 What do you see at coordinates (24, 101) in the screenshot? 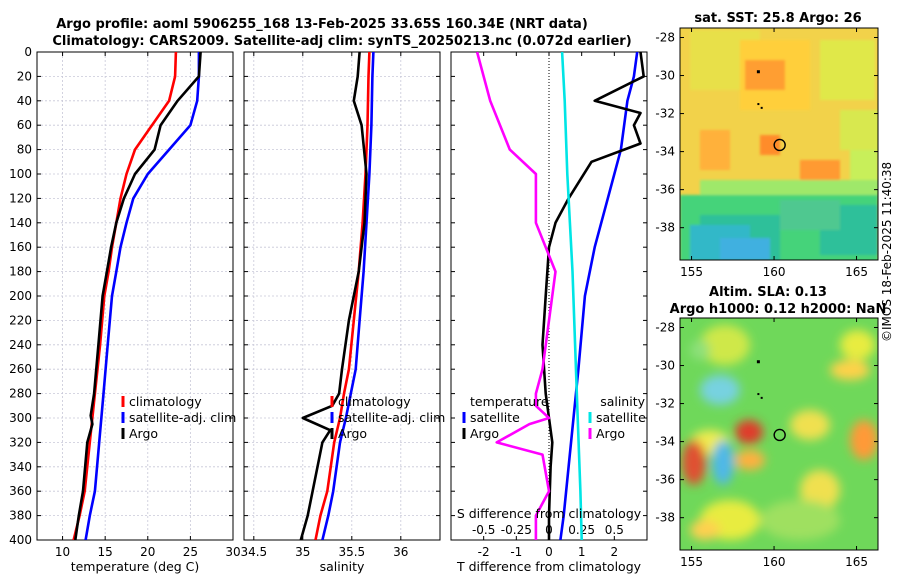
I see `y-tick-label: 40` at bounding box center [24, 101].